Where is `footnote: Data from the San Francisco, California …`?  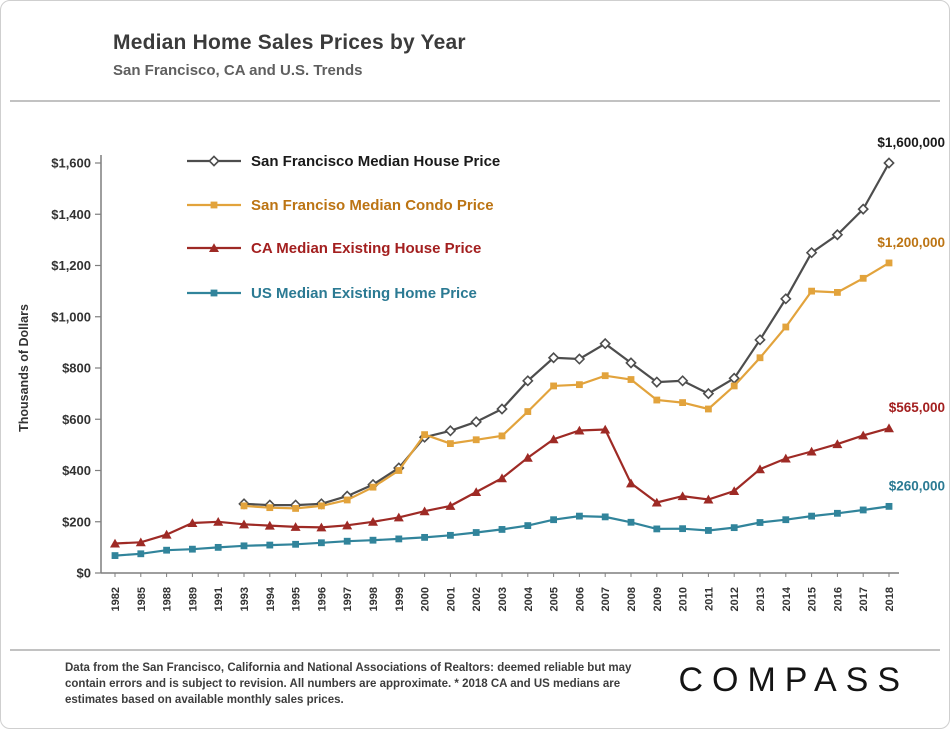 footnote: Data from the San Francisco, California … is located at coordinates (365, 684).